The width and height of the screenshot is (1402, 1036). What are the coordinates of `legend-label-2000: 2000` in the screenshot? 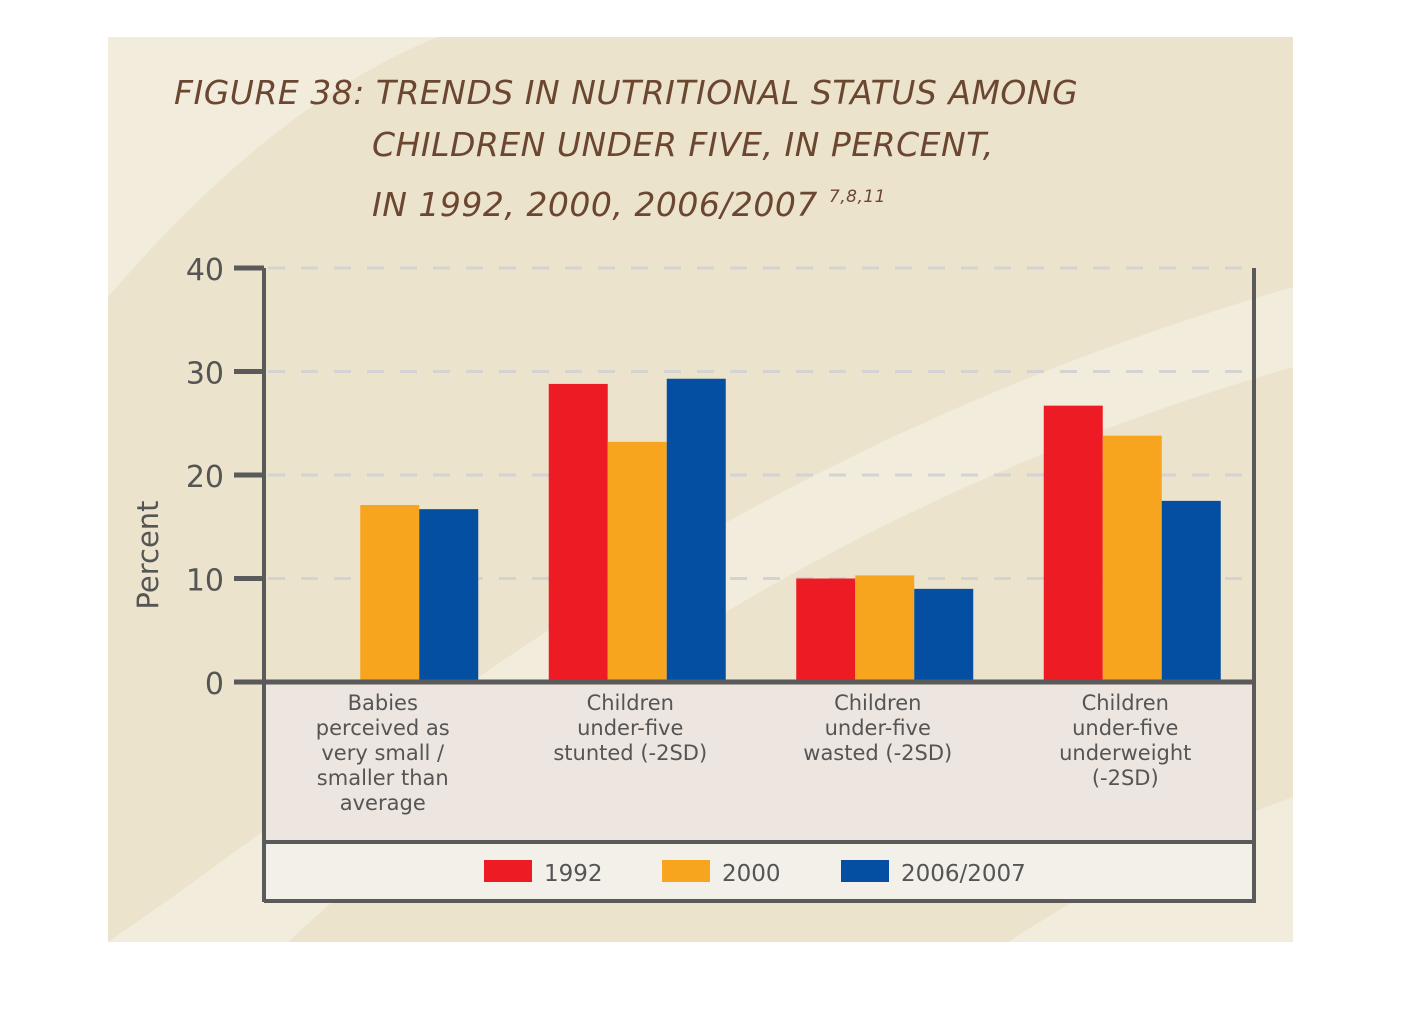 It's located at (751, 874).